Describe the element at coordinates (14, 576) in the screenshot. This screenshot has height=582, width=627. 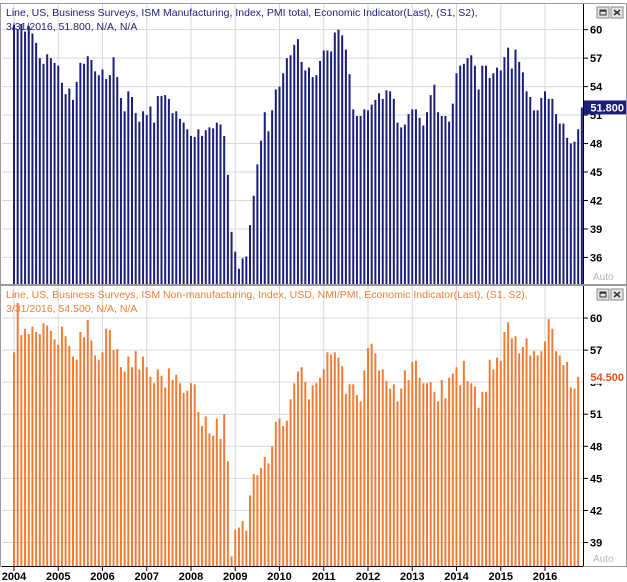
I see `x-tick-label: 2004` at that location.